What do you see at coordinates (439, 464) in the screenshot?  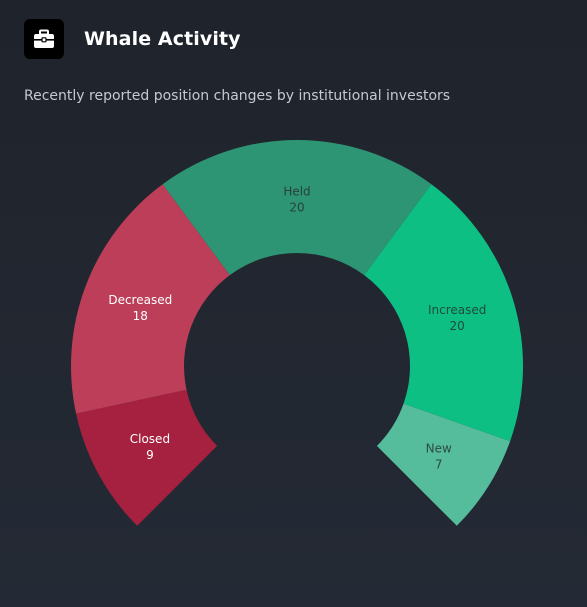 I see `slice-value: 7` at bounding box center [439, 464].